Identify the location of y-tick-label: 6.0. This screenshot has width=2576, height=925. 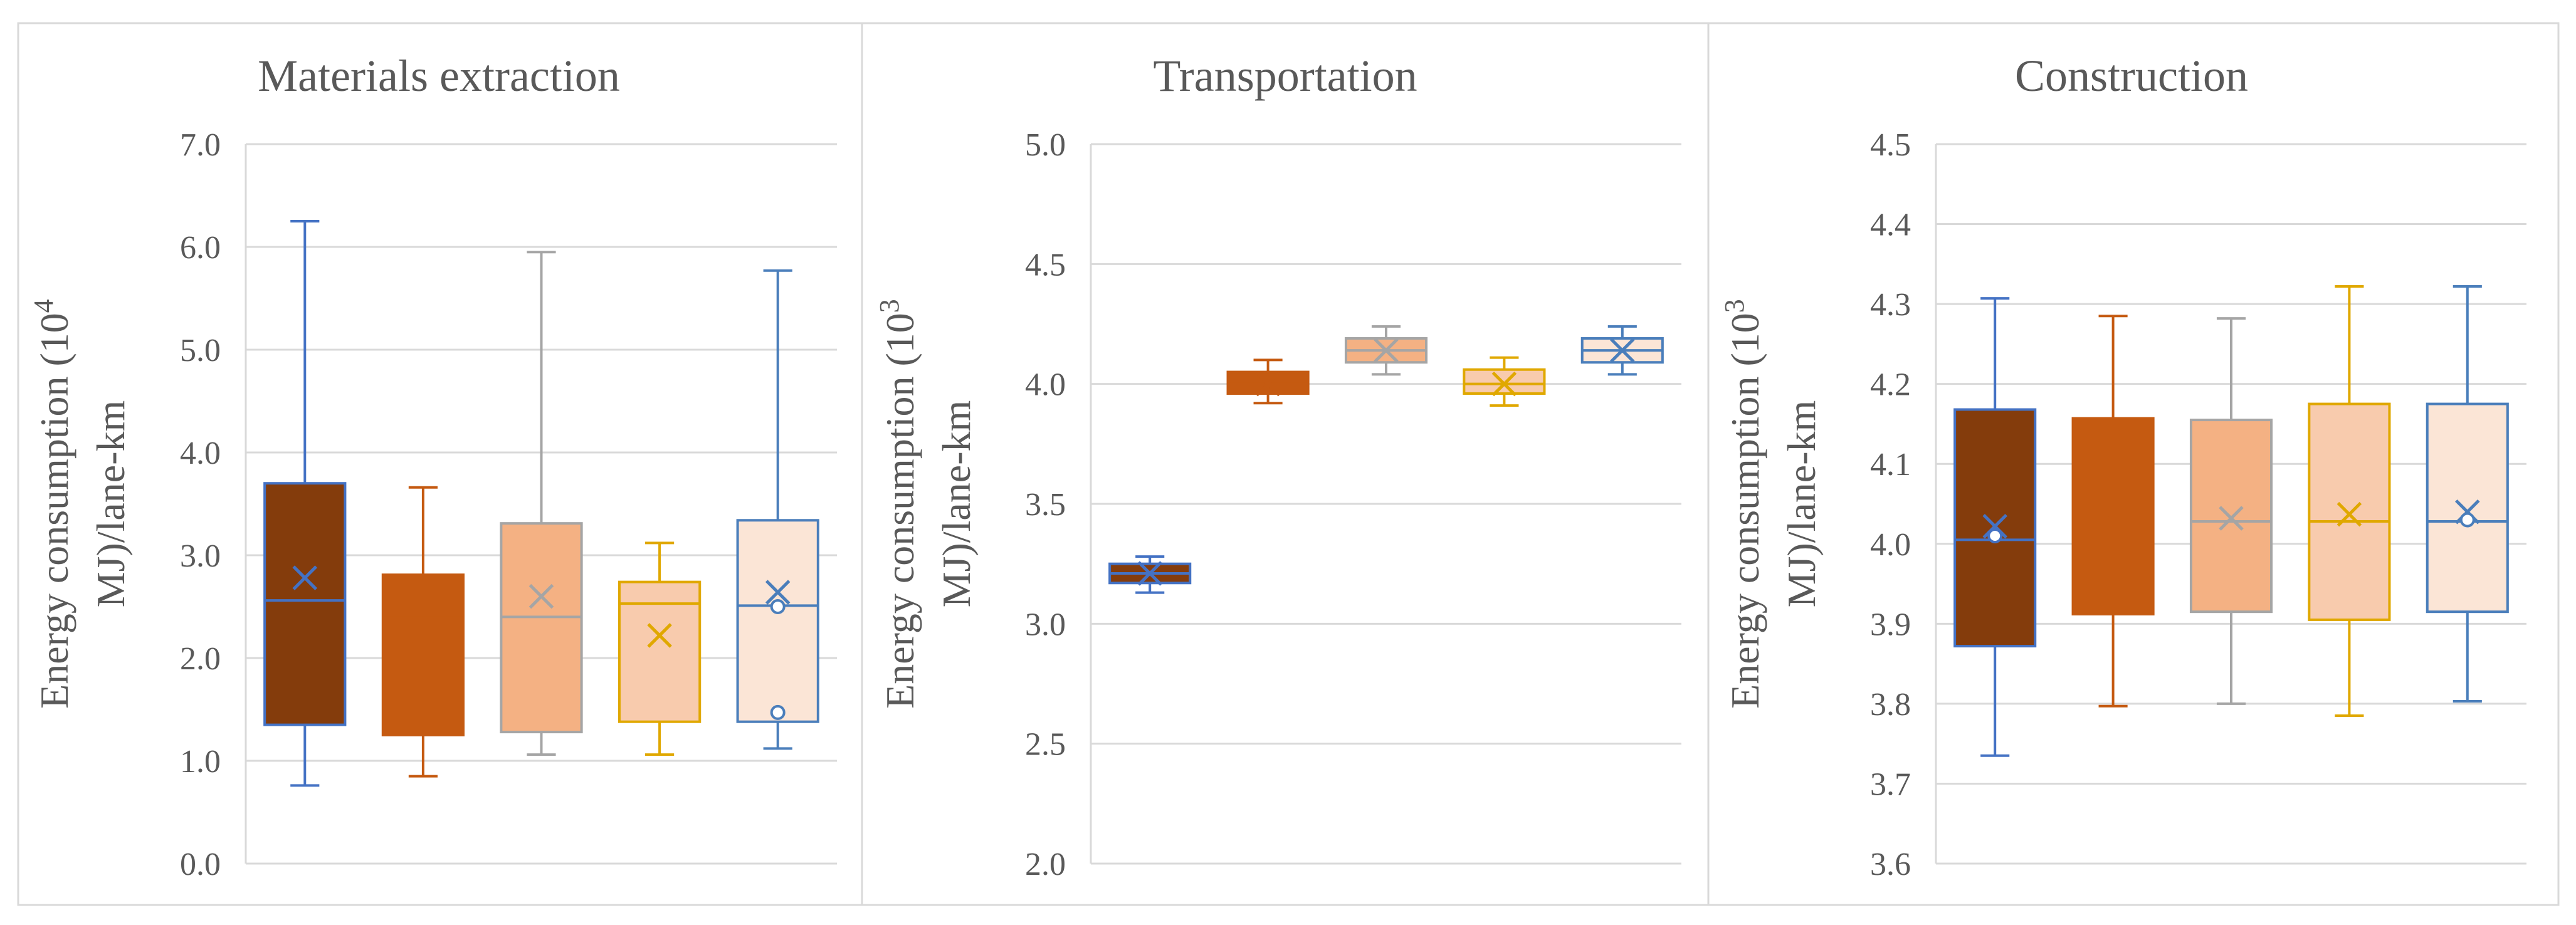
(201, 248).